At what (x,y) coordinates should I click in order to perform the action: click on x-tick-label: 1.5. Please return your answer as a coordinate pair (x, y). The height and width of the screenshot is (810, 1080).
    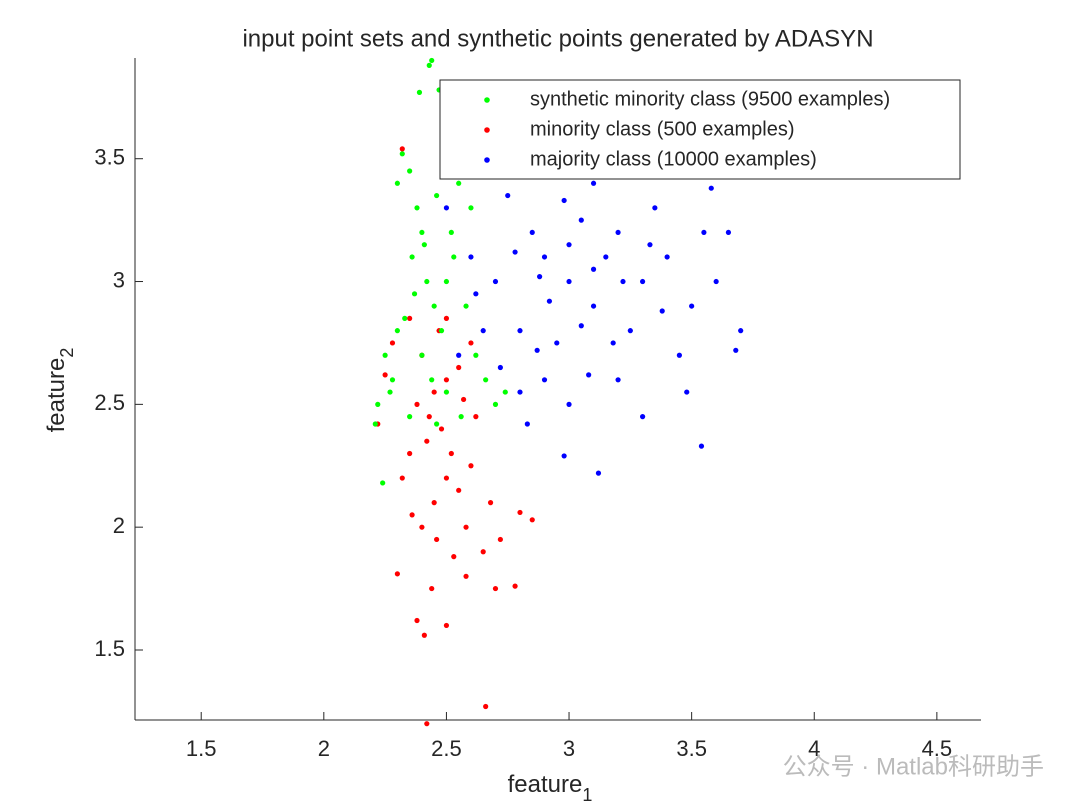
    Looking at the image, I should click on (201, 748).